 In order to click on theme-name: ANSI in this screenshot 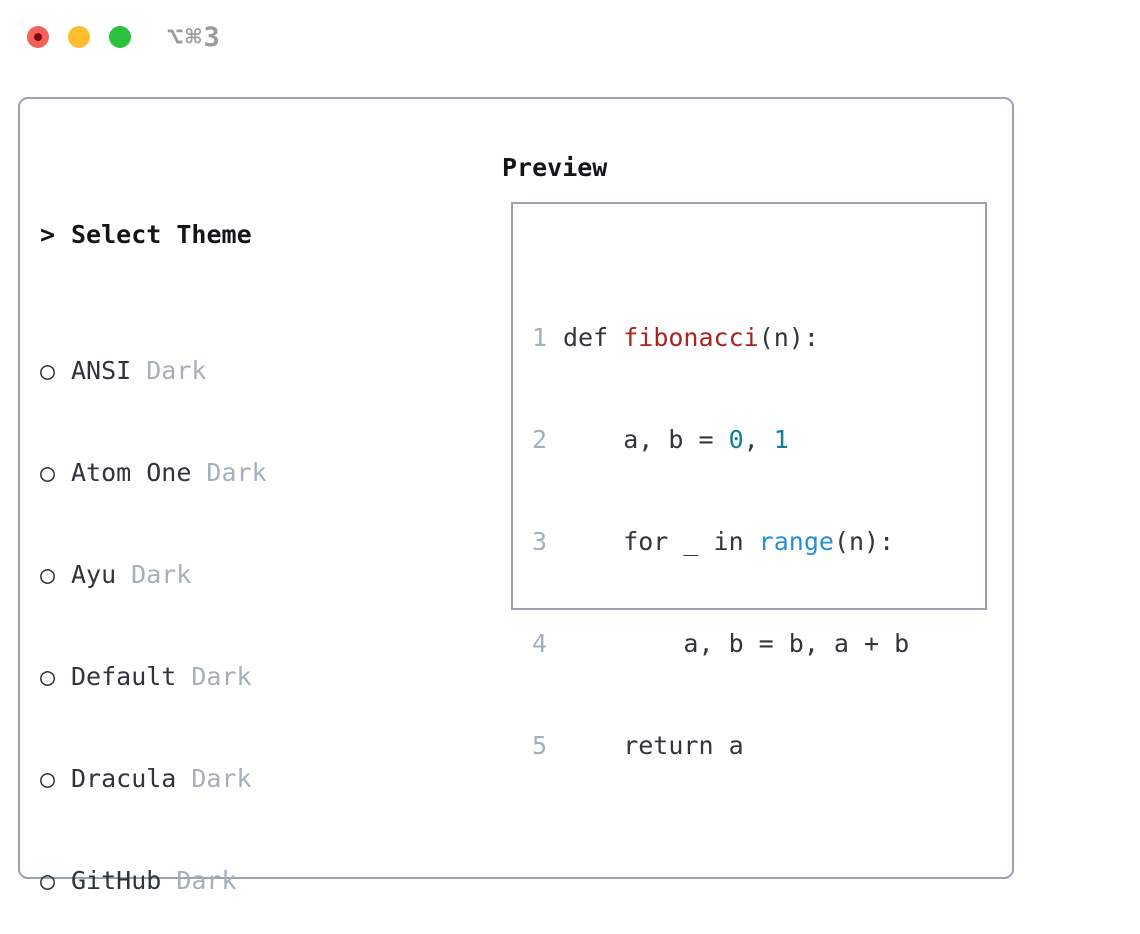, I will do `click(101, 370)`.